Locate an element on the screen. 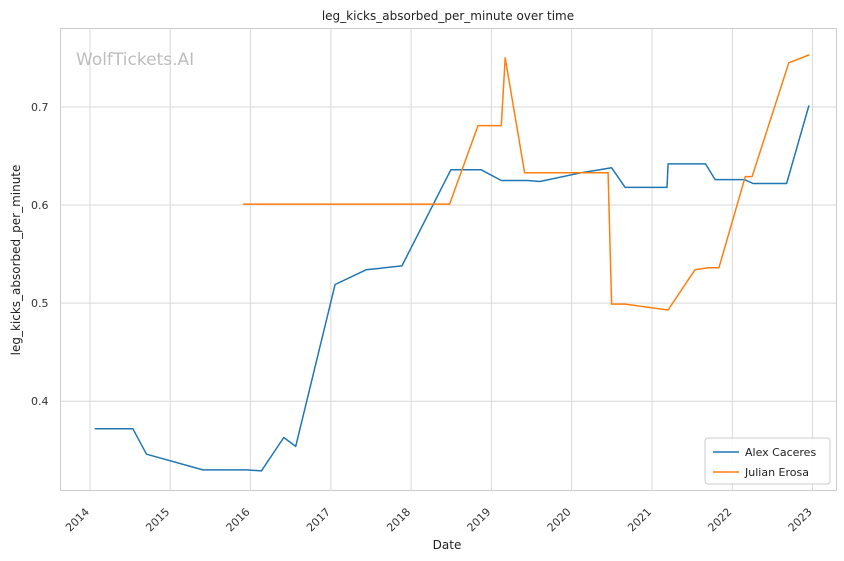  legend-label-julian-erosa: Julian Erosa is located at coordinates (776, 472).